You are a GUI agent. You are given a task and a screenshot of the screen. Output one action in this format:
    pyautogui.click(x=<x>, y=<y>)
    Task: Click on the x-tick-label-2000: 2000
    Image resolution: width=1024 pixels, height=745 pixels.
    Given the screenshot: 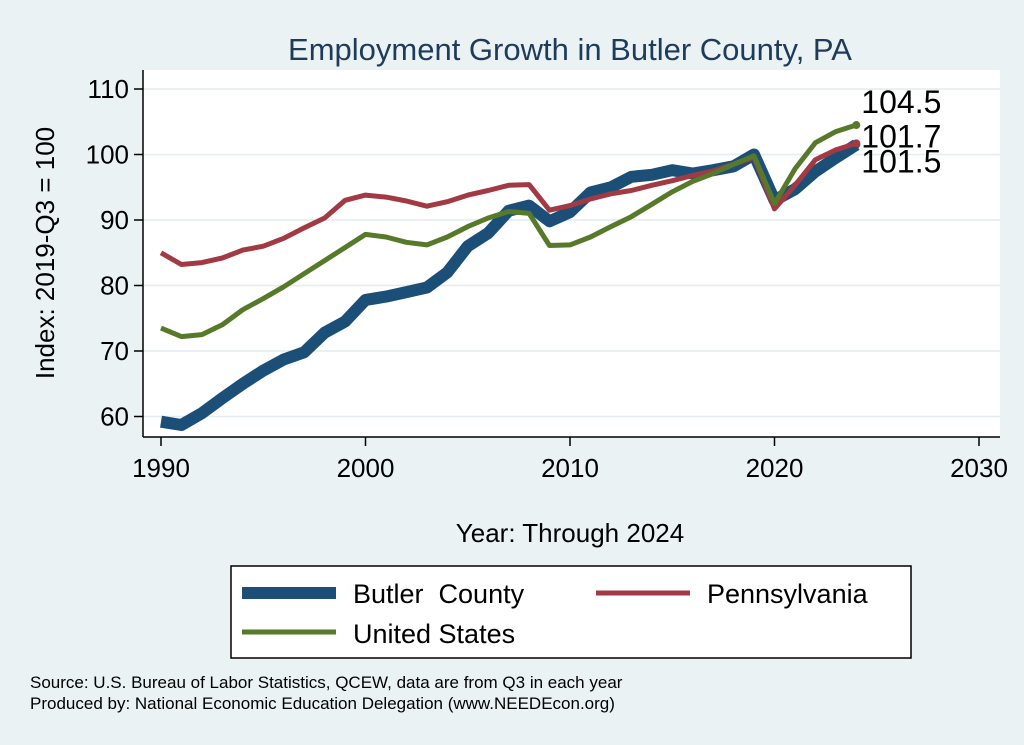 What is the action you would take?
    pyautogui.click(x=366, y=468)
    